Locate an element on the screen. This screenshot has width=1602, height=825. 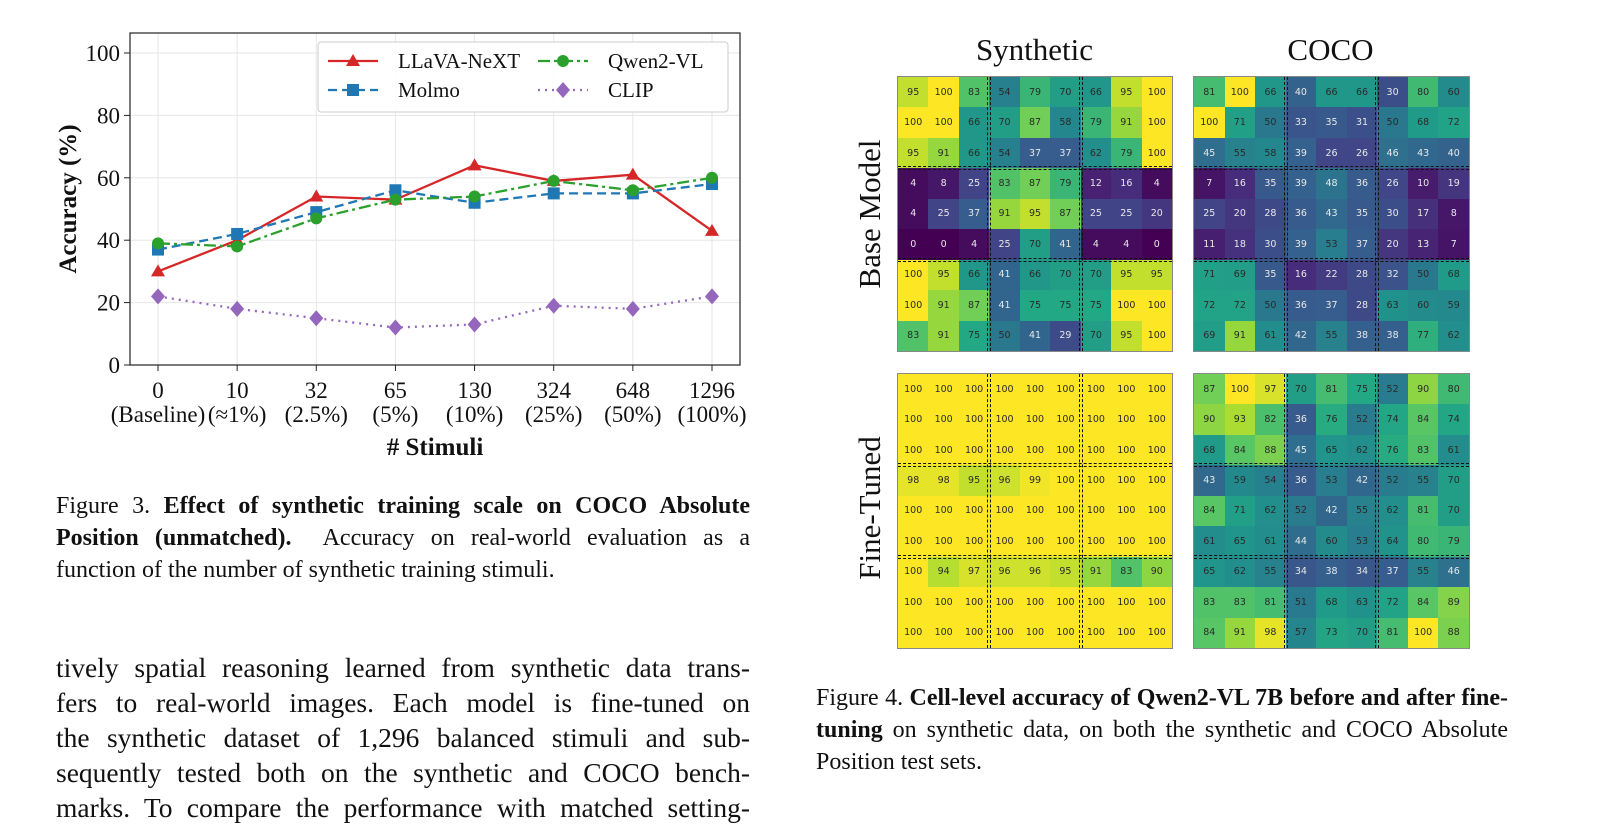
x-tick-sublabel: (100%) is located at coordinates (712, 414).